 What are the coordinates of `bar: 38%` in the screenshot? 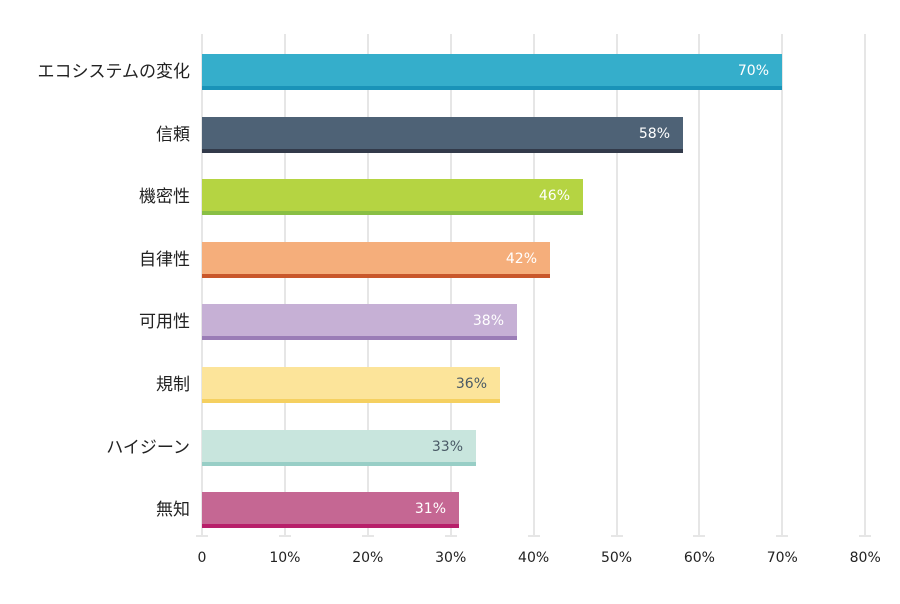 It's located at (359, 322).